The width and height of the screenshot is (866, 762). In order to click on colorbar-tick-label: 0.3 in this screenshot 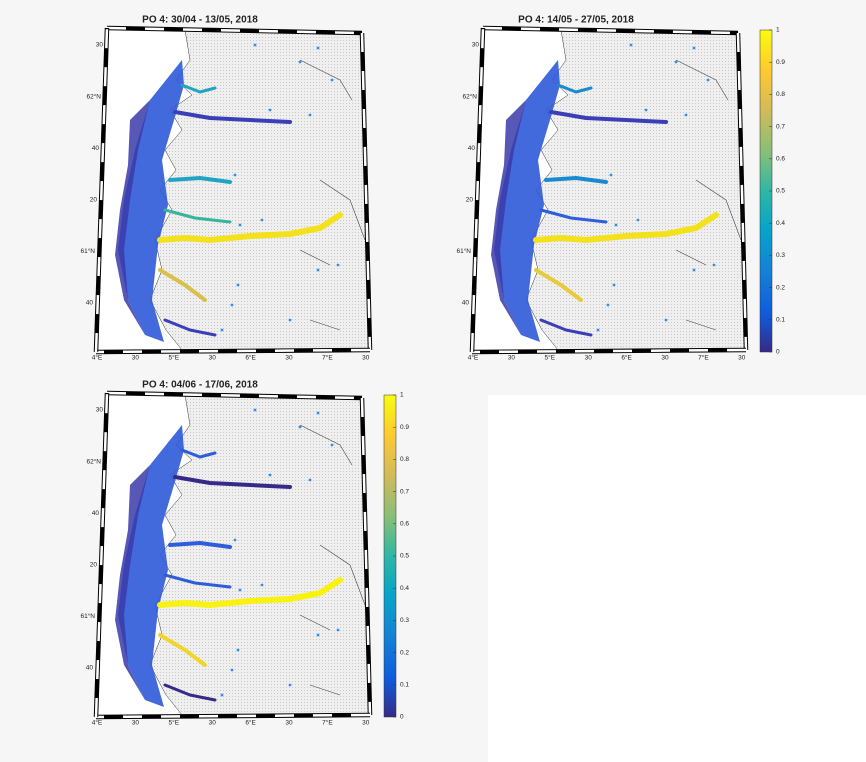, I will do `click(404, 620)`.